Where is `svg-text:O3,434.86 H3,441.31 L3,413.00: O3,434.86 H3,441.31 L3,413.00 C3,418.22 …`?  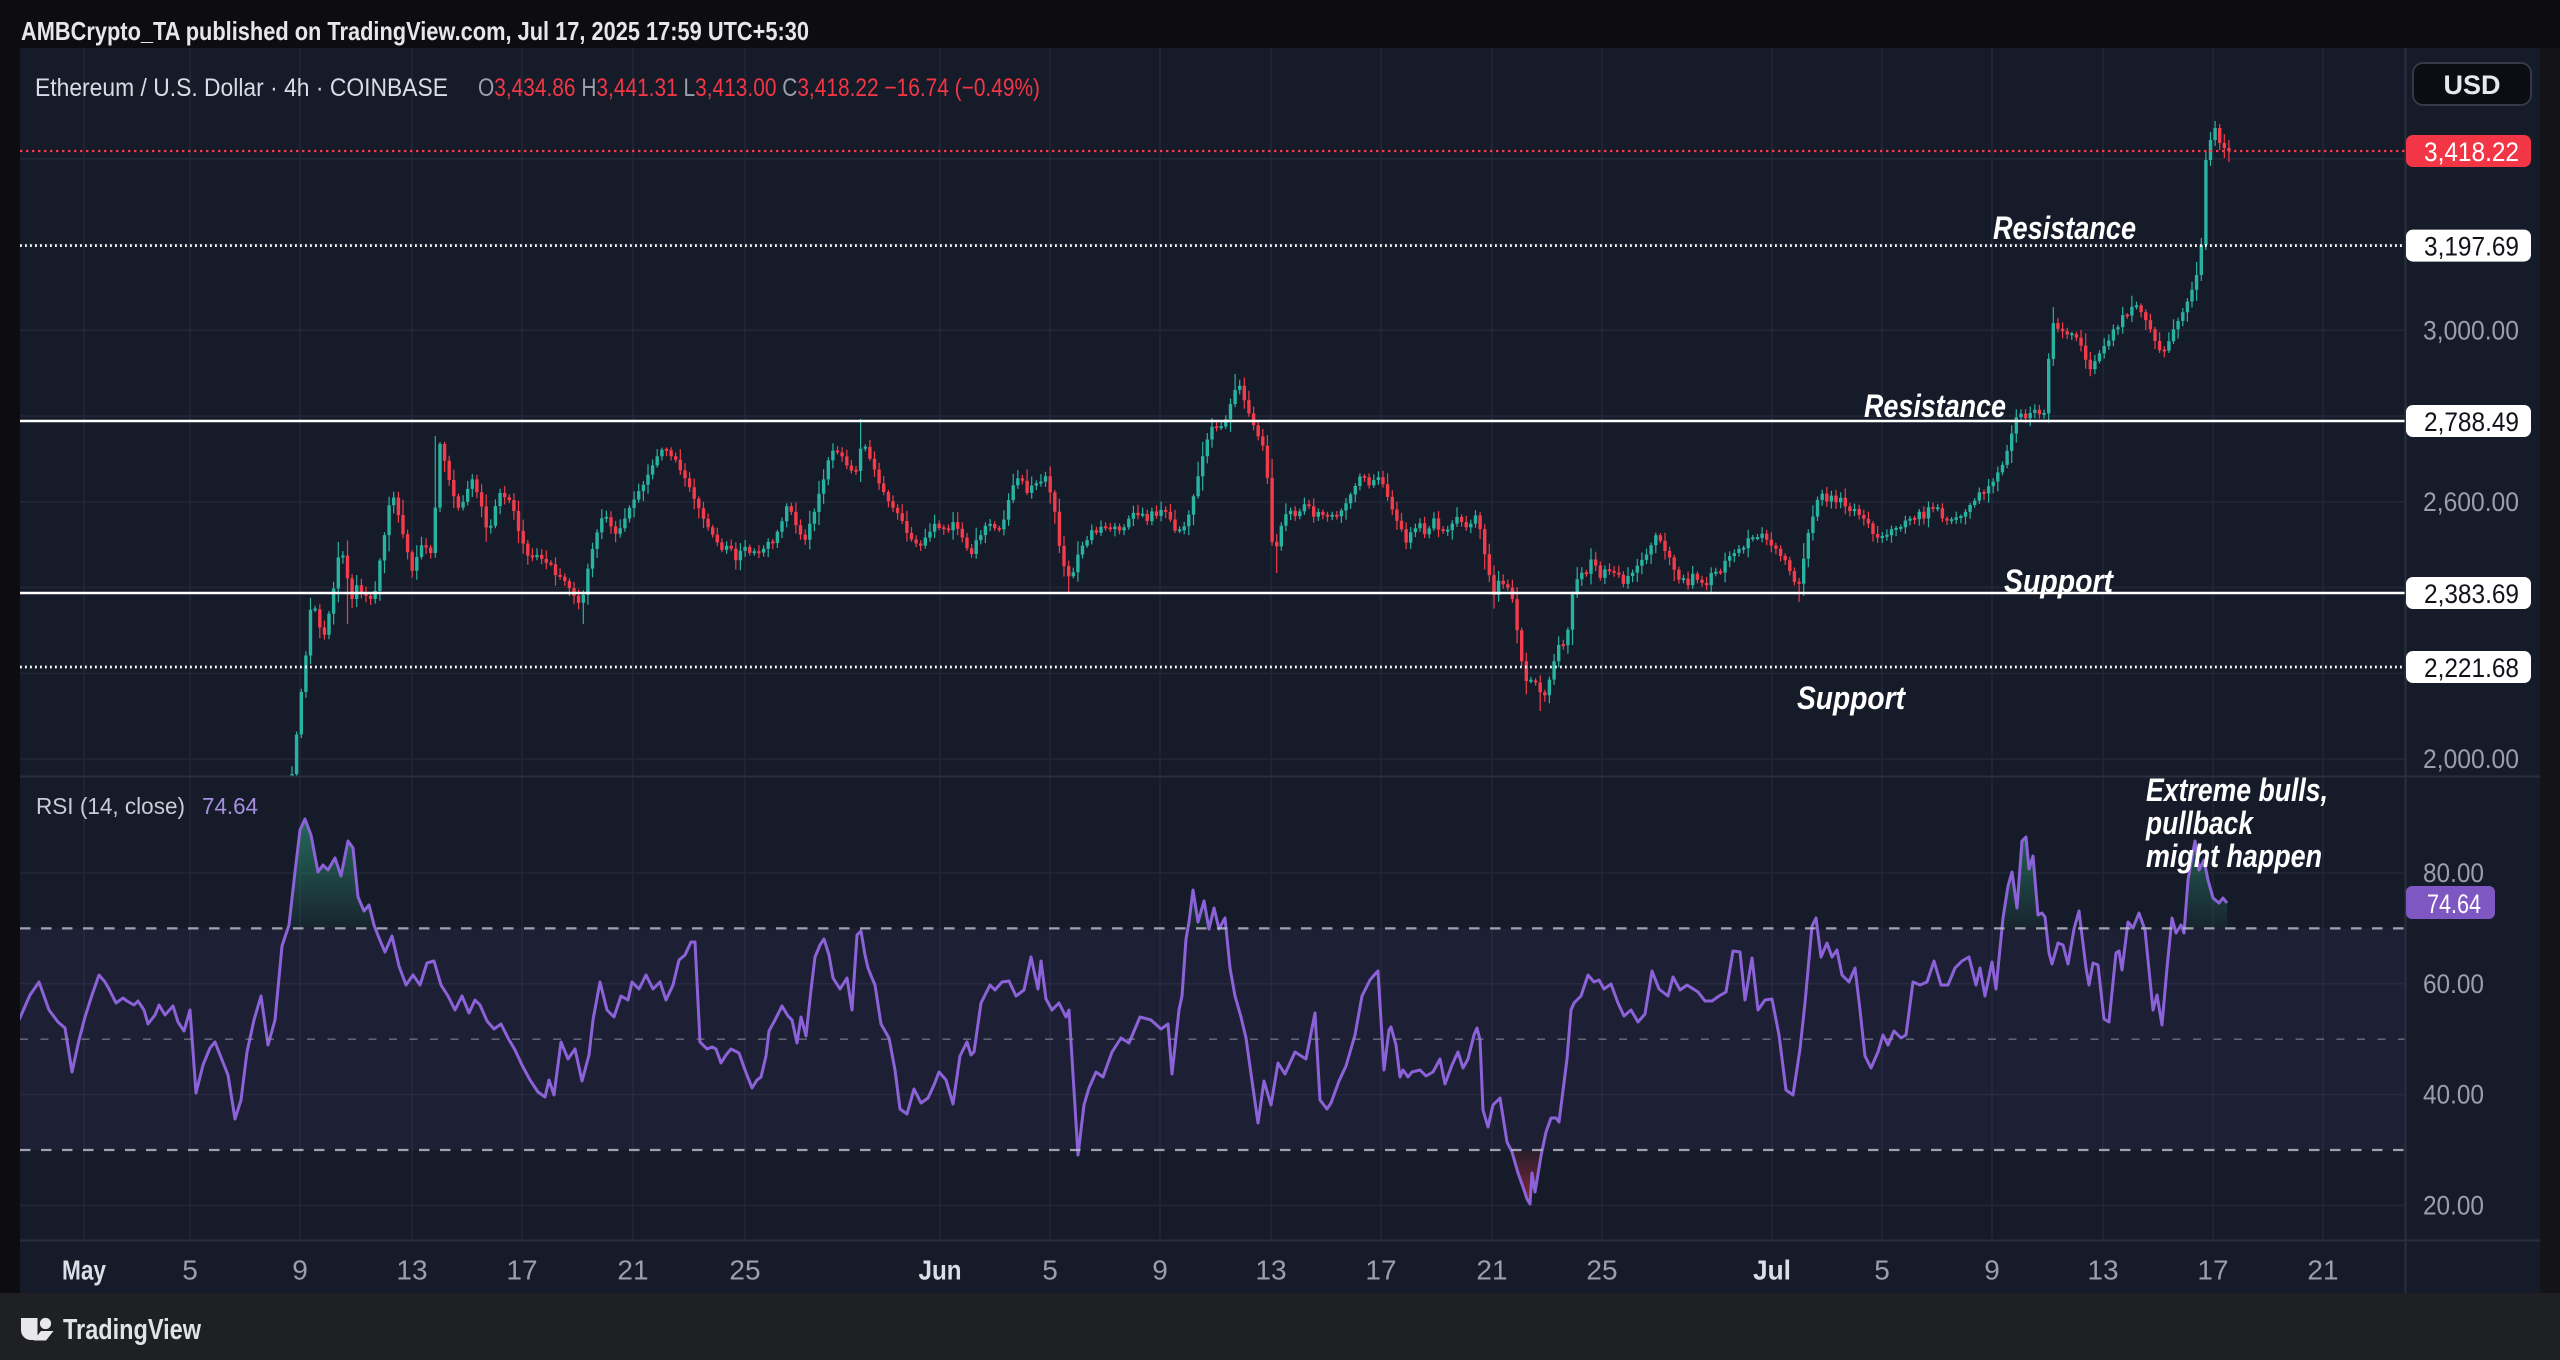 svg-text:O3,434.86 H3,441.31 L3,413.00: O3,434.86 H3,441.31 L3,413.00 C3,418.22 … is located at coordinates (759, 88).